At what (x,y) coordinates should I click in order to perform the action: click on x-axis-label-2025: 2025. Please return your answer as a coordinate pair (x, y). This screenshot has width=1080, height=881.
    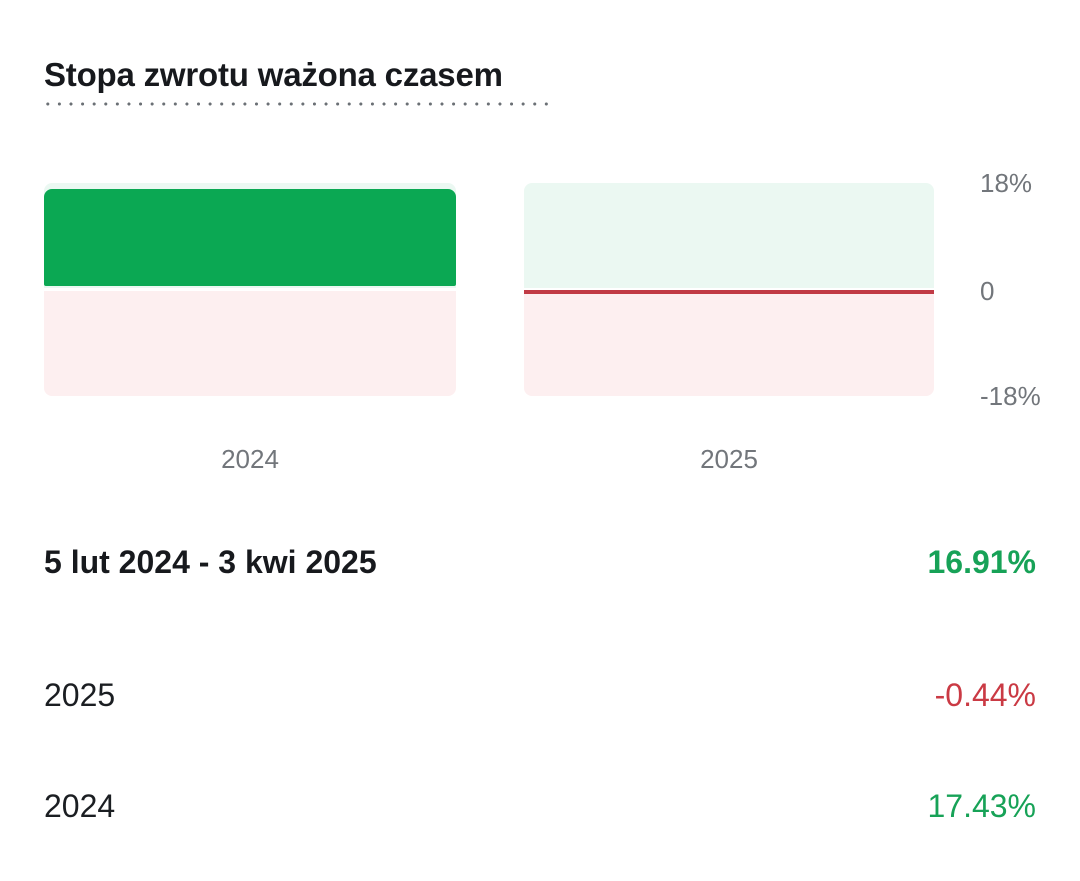
    Looking at the image, I should click on (729, 459).